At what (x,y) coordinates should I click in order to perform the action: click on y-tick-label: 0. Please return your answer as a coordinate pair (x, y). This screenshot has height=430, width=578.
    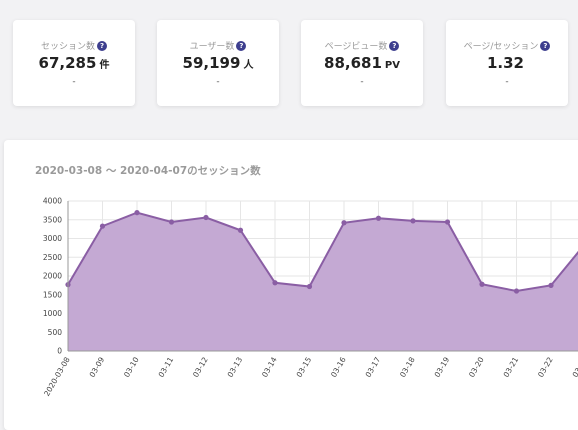
    Looking at the image, I should click on (59, 351).